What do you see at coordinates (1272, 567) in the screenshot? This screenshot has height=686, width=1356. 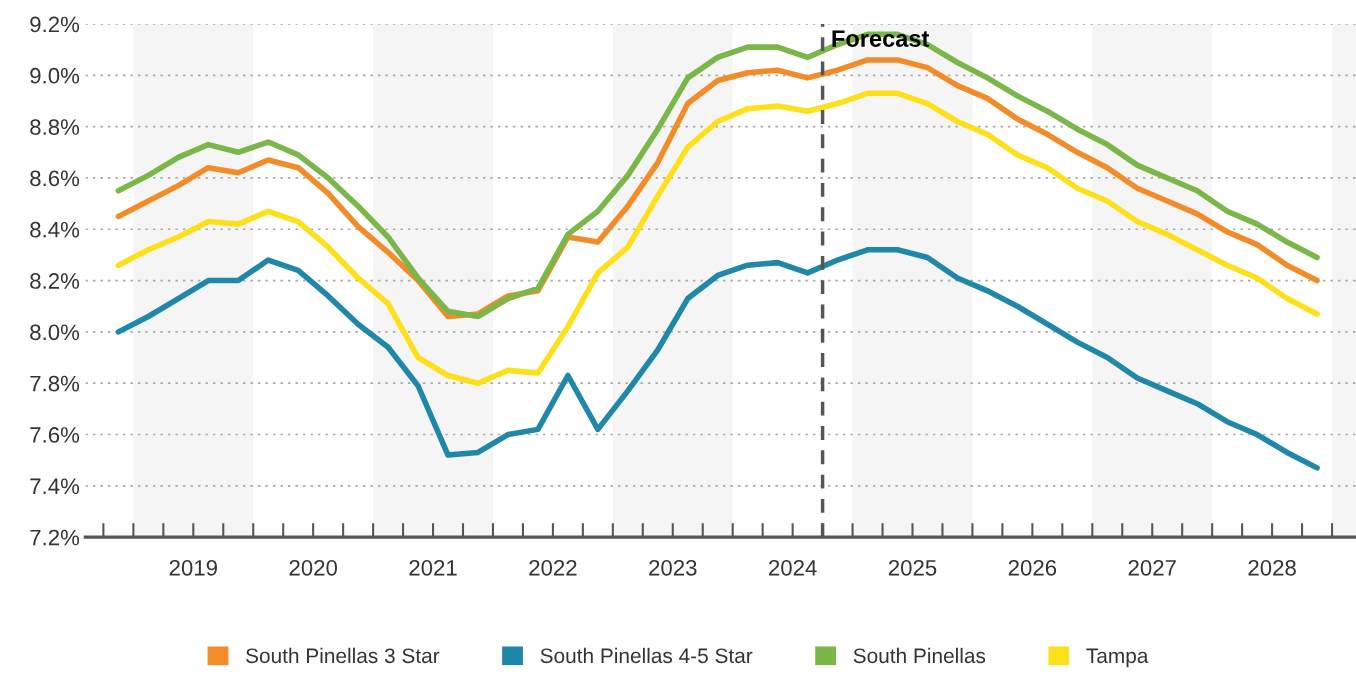 I see `x-tick-label: 2028` at bounding box center [1272, 567].